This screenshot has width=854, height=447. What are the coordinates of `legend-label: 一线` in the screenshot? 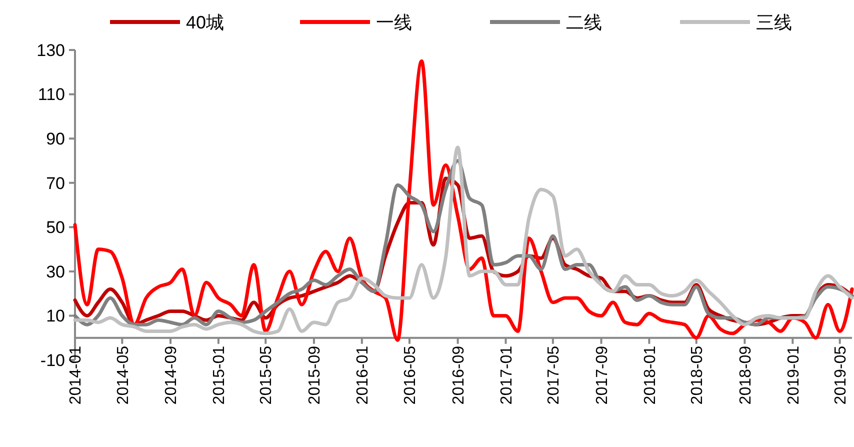 It's located at (394, 22).